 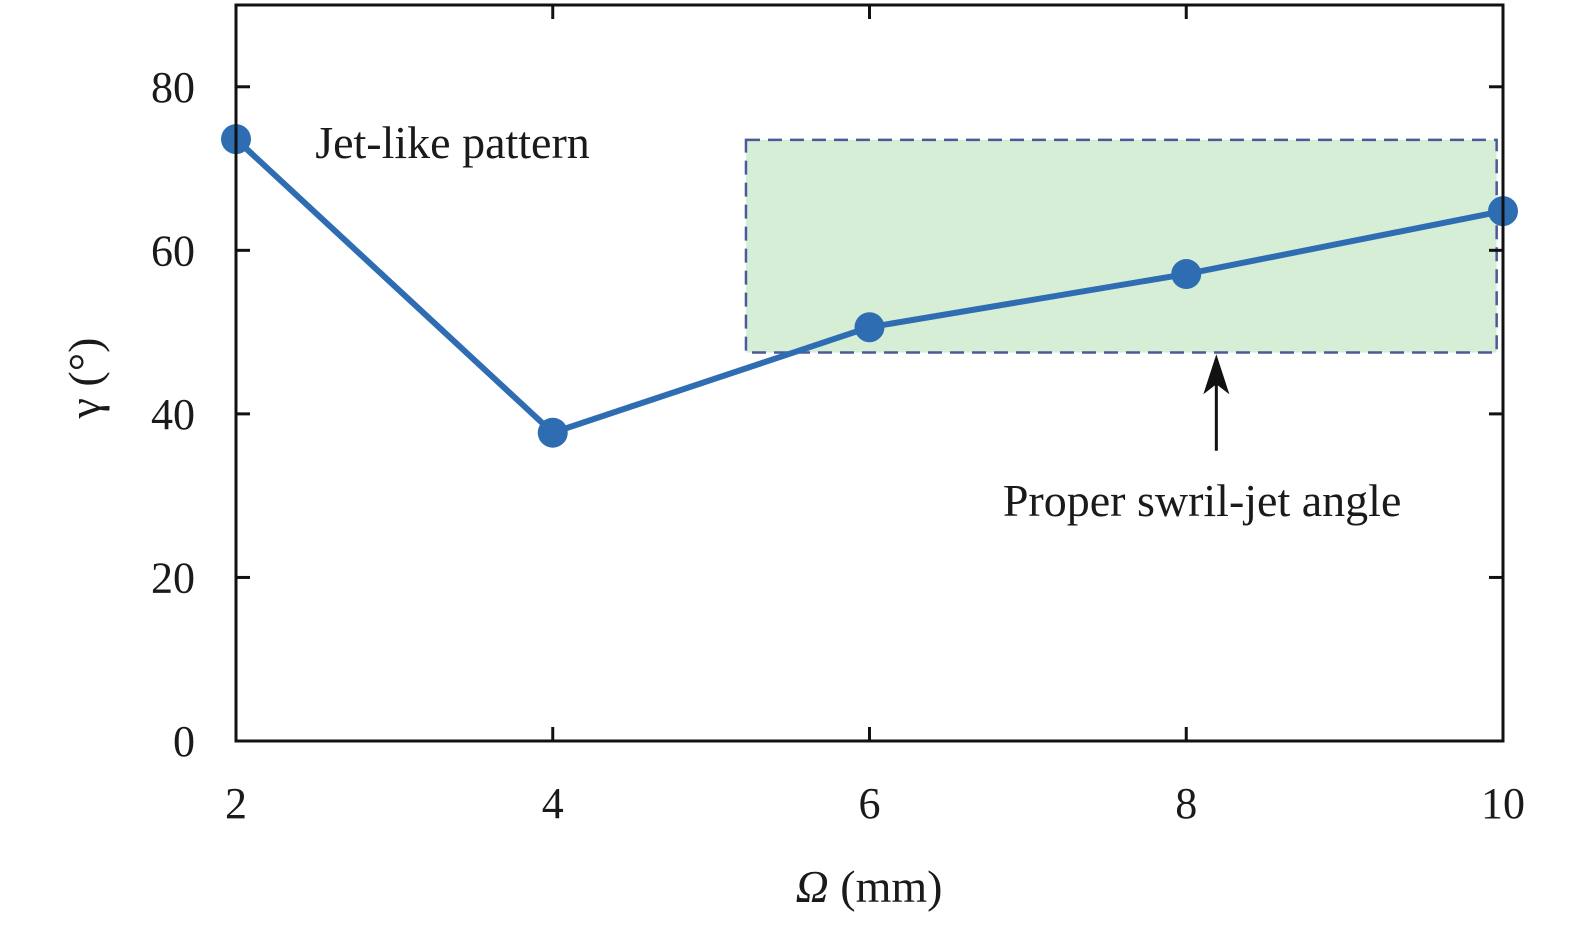 What do you see at coordinates (173, 250) in the screenshot?
I see `y-tick-label: 60` at bounding box center [173, 250].